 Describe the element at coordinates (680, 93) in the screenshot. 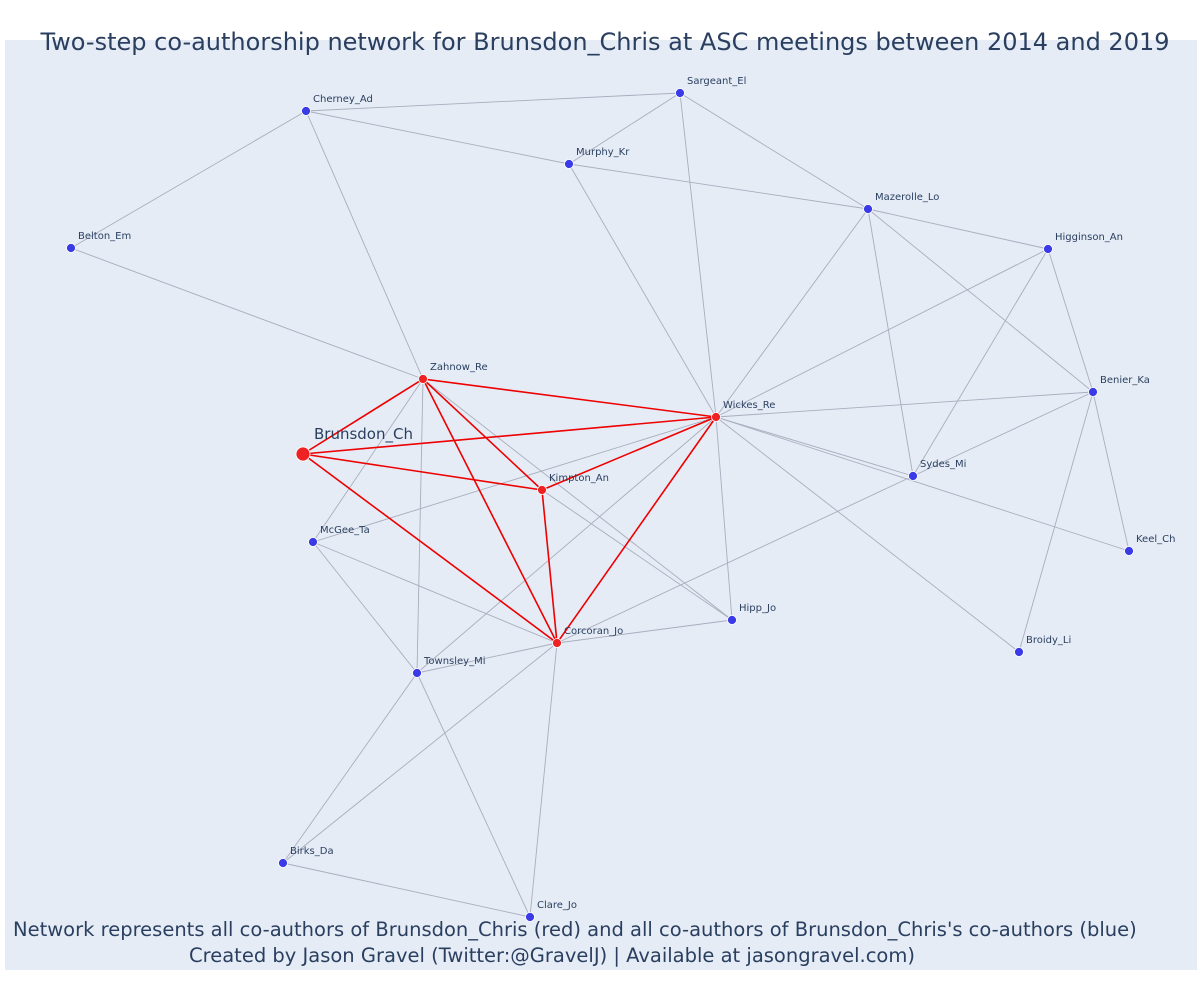

I see `node-sargeant-el` at that location.